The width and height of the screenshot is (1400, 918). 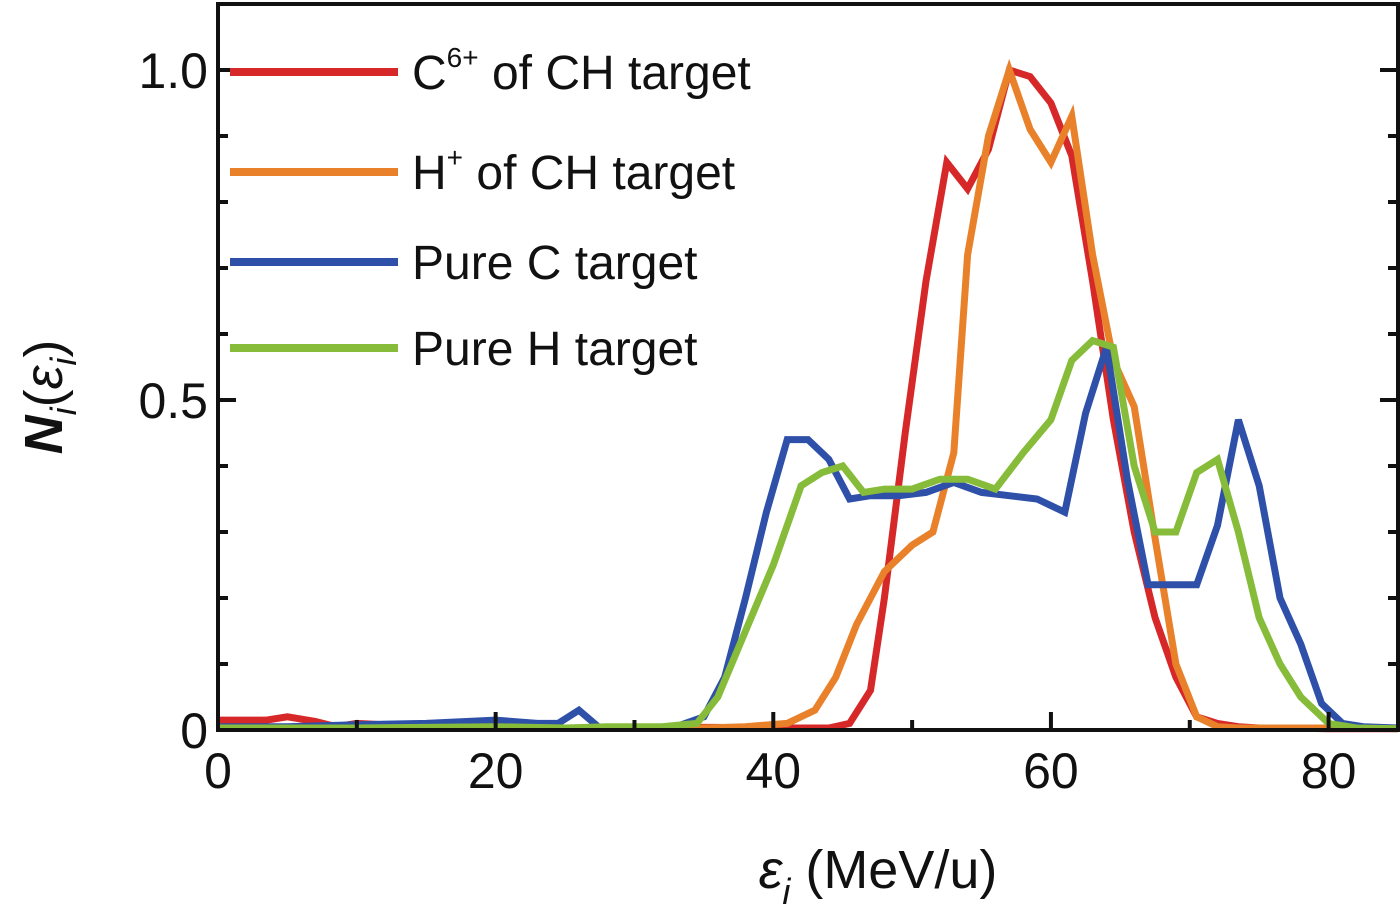 I want to click on legend-label-base: Pure H target, so click(x=554, y=349).